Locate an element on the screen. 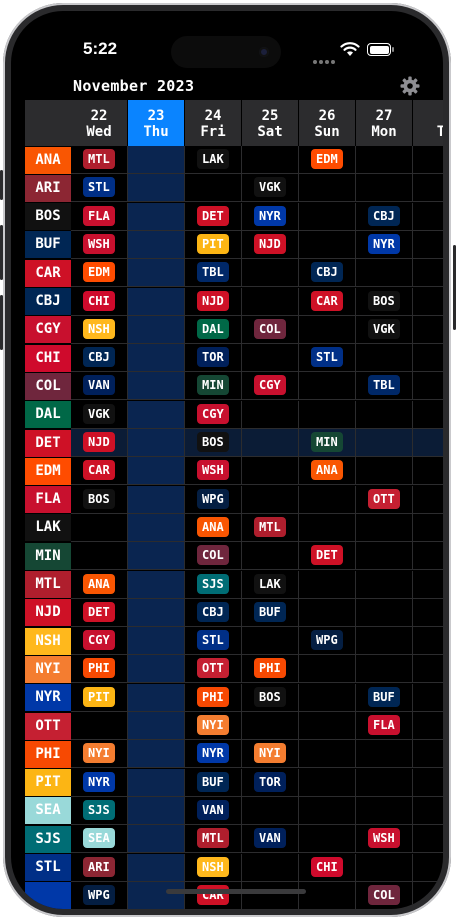  opponent-chip: CAR is located at coordinates (99, 470).